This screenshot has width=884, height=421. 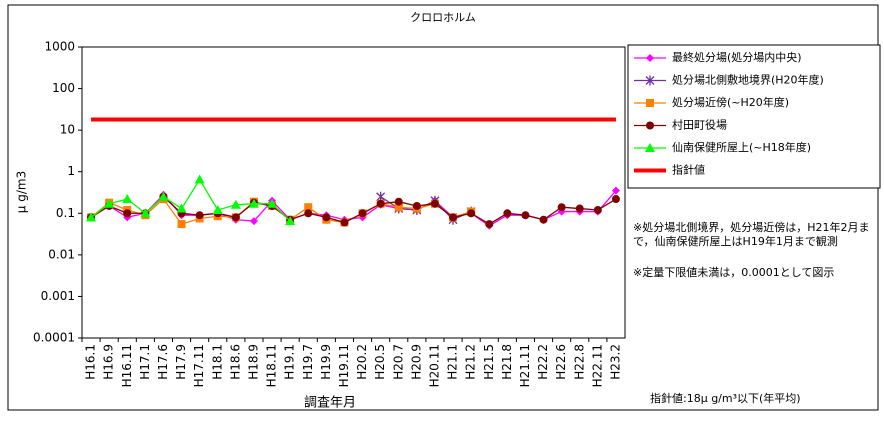 I want to click on legend-label: 指針値, so click(x=688, y=170).